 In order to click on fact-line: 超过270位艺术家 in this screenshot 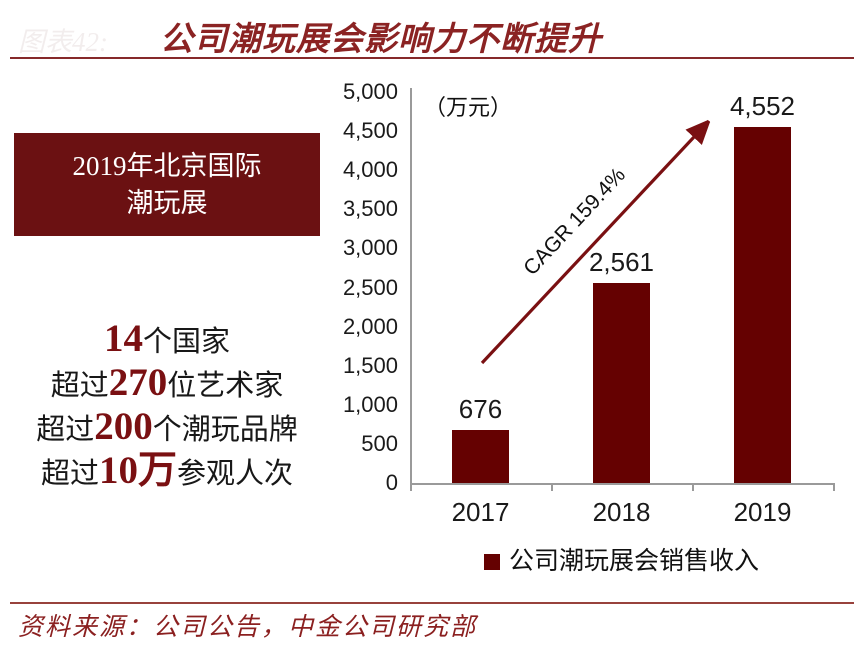, I will do `click(167, 383)`.